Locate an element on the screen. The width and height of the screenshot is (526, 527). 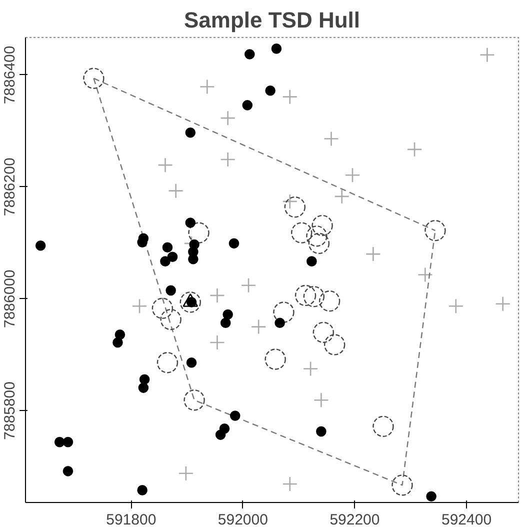
x-tick-label: 591800 is located at coordinates (131, 519).